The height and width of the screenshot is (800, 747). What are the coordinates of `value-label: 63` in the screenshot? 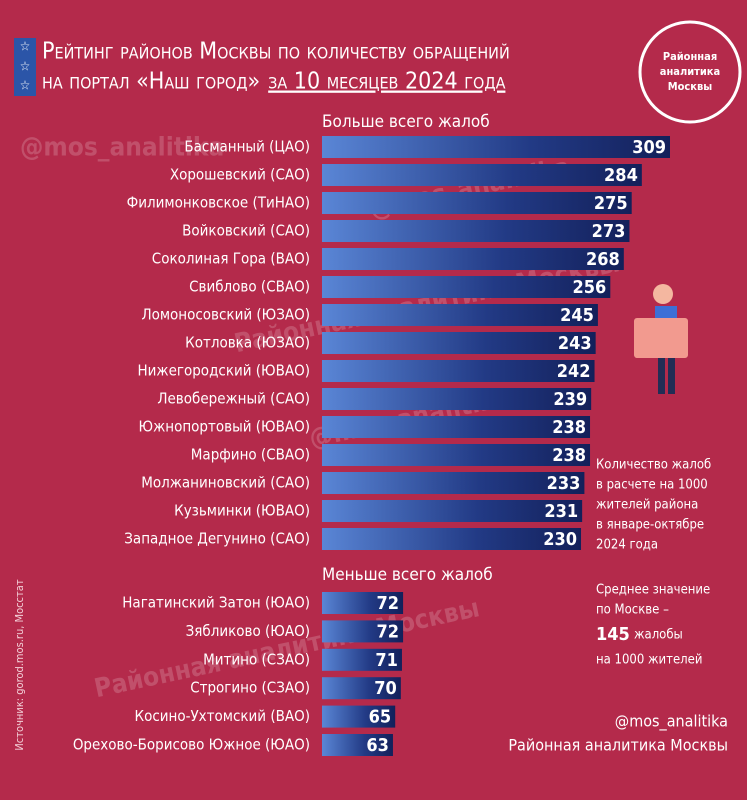 It's located at (377, 745).